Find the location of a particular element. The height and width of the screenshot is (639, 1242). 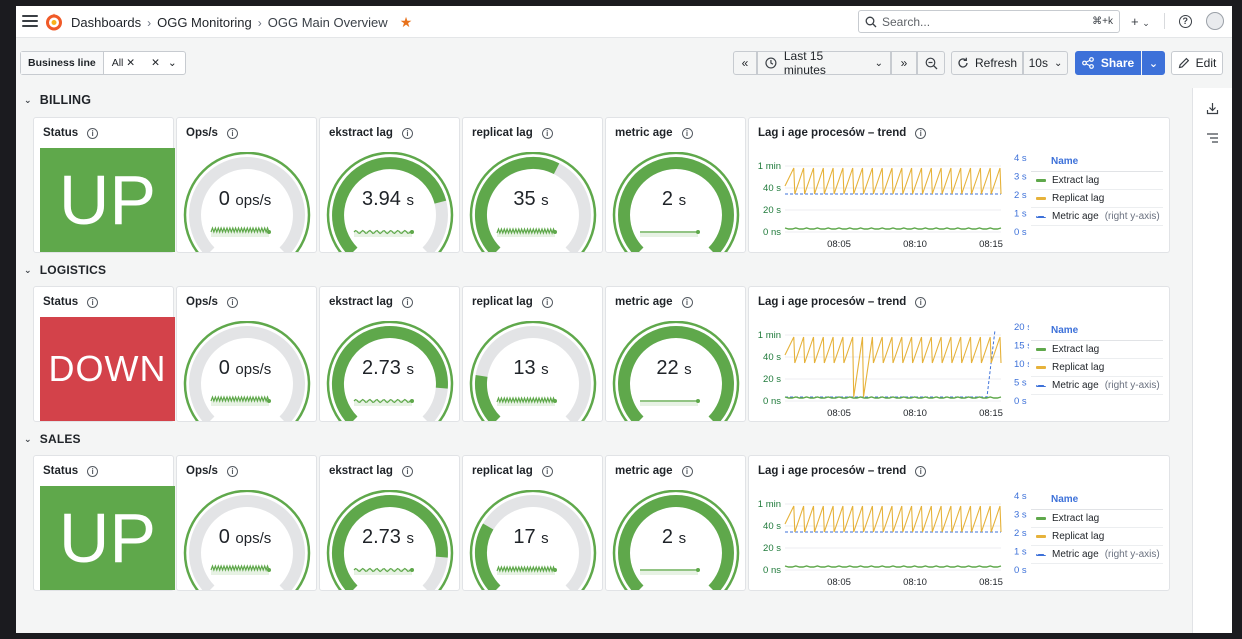

y-tick-left: 0 ns is located at coordinates (772, 401).